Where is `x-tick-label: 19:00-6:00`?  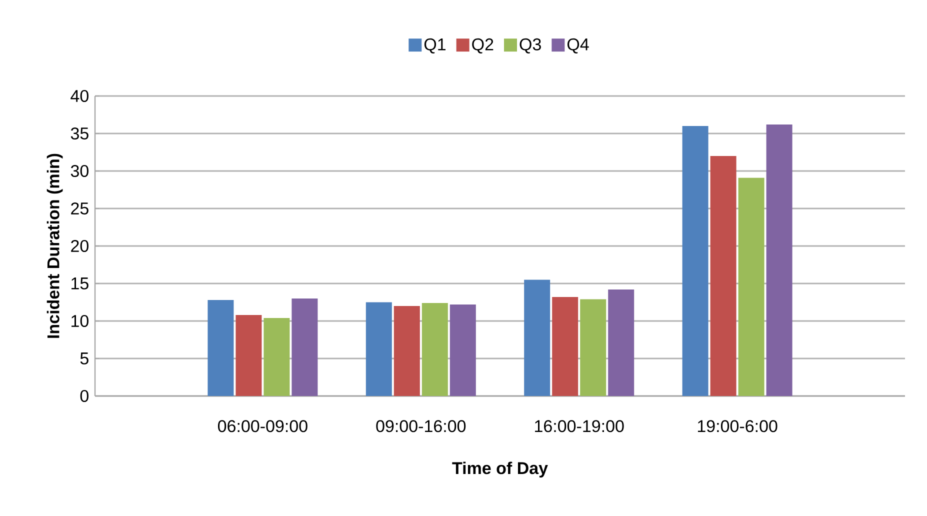
x-tick-label: 19:00-6:00 is located at coordinates (738, 426).